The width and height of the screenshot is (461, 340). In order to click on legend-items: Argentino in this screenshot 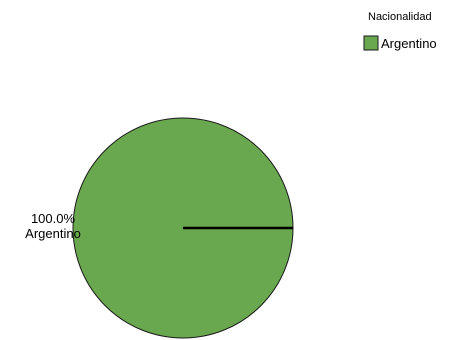, I will do `click(400, 43)`.